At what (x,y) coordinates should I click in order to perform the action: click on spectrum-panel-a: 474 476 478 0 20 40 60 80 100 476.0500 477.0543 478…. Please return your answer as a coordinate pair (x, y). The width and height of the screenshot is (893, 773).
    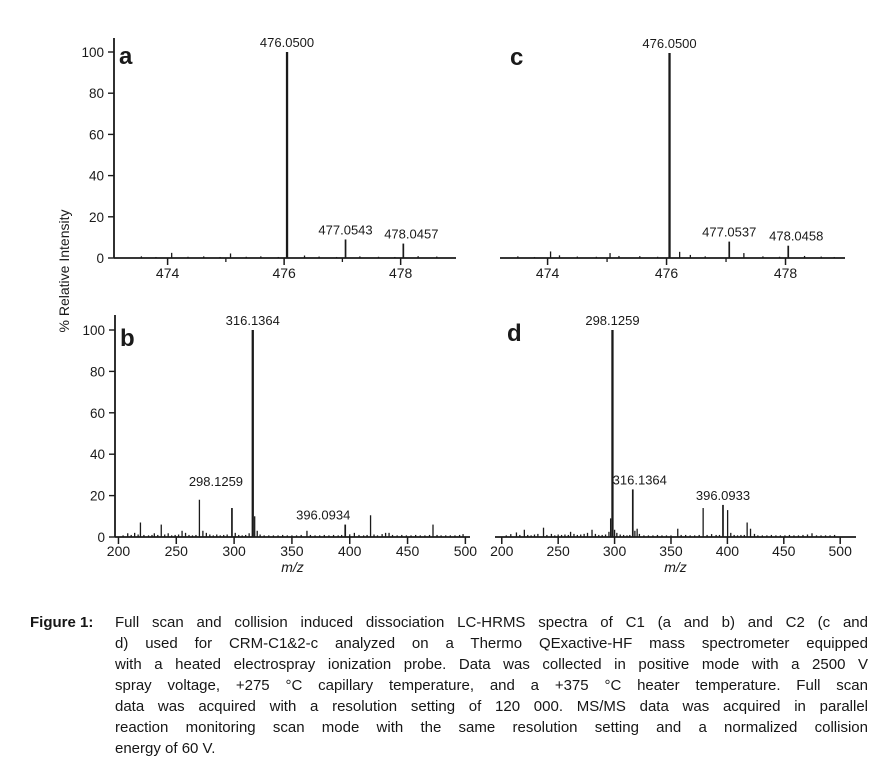
    Looking at the image, I should click on (268, 158).